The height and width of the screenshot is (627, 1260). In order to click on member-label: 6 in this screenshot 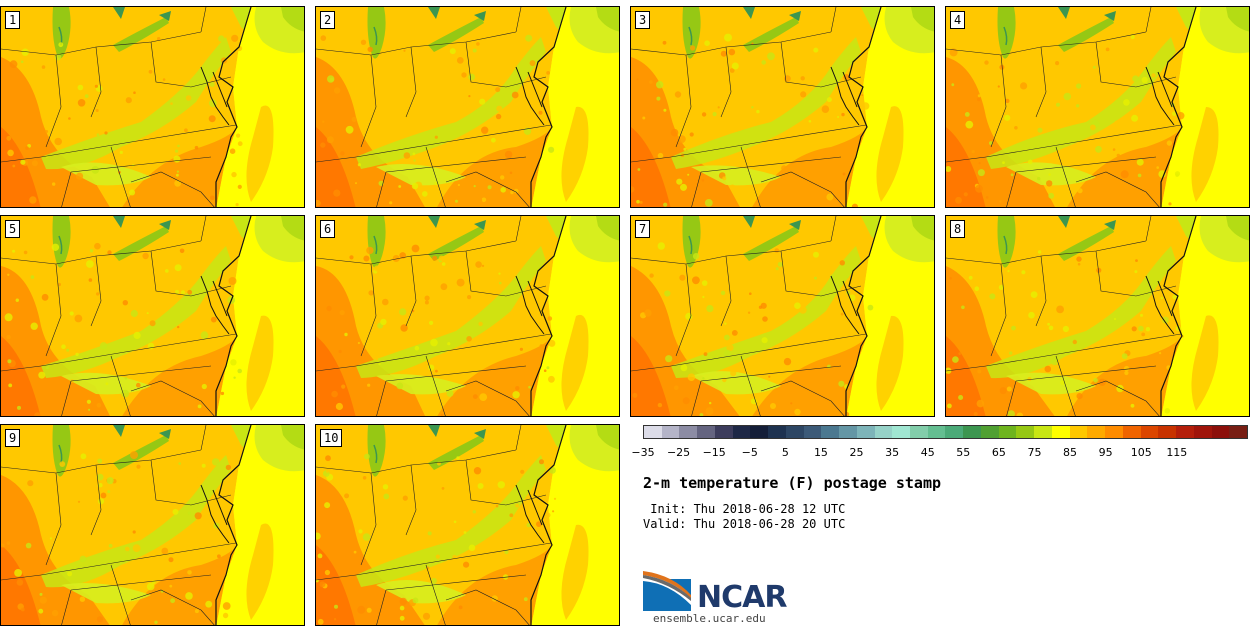, I will do `click(328, 229)`.